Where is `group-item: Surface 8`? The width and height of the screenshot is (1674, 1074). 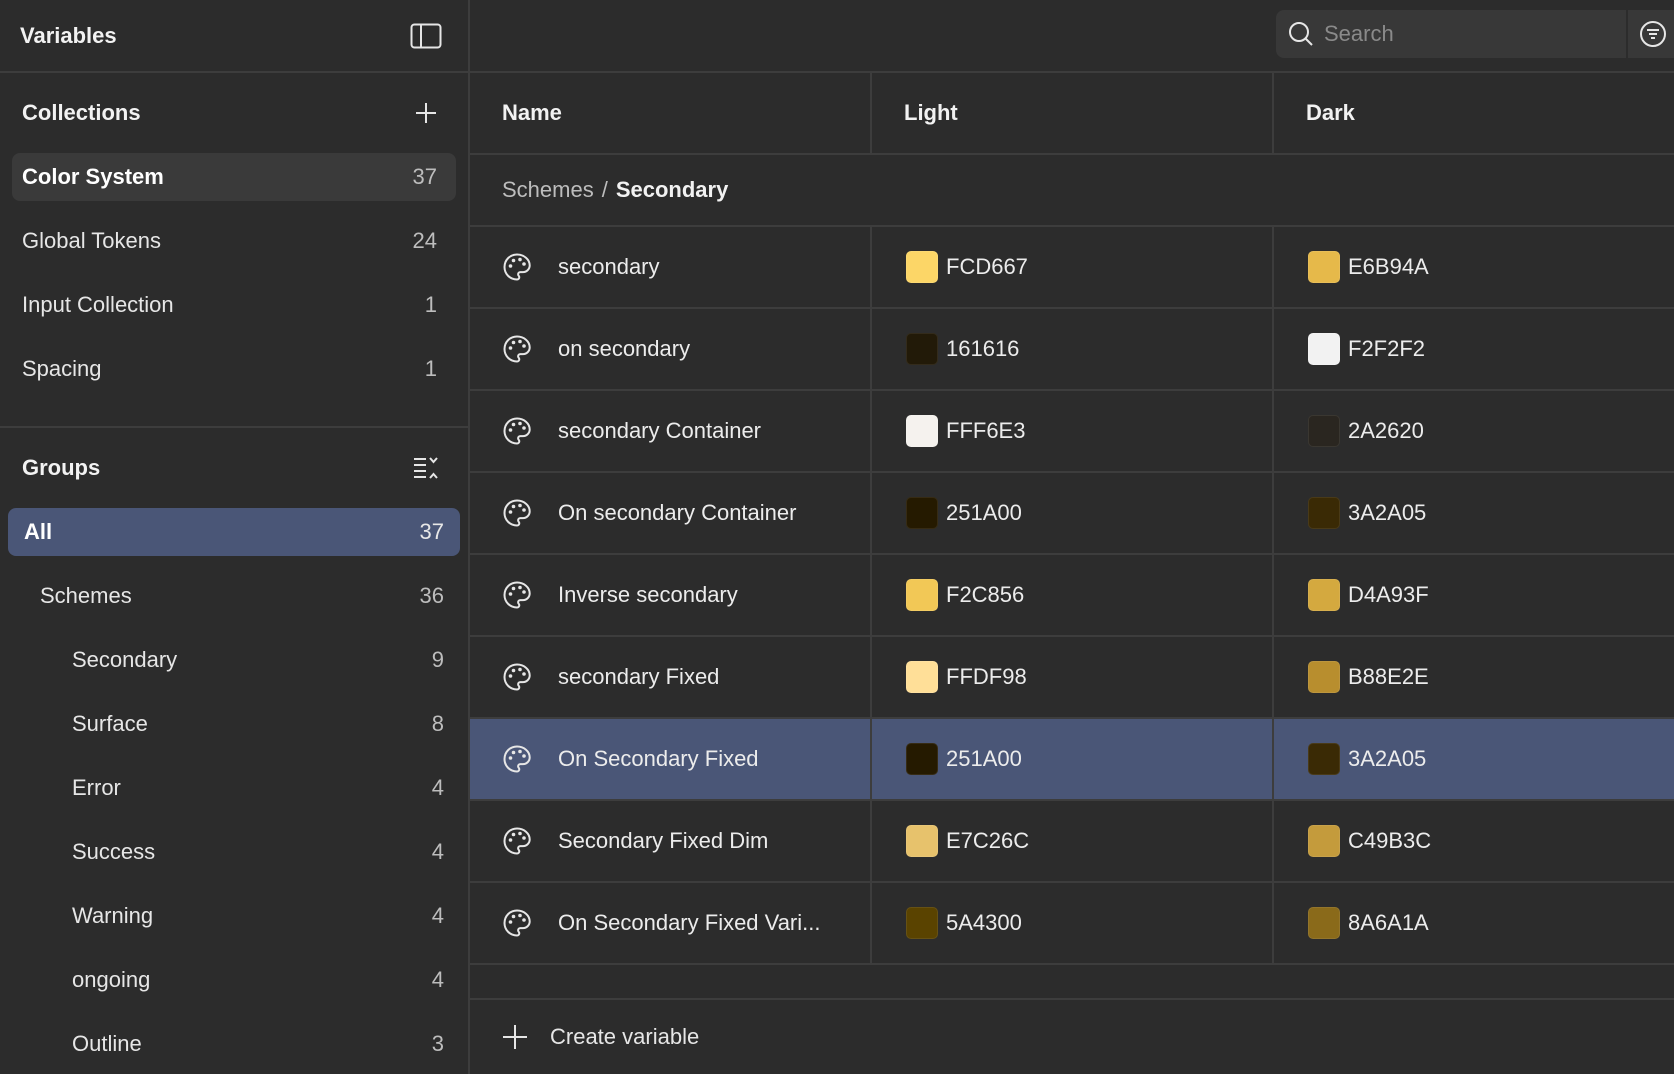 group-item: Surface 8 is located at coordinates (234, 724).